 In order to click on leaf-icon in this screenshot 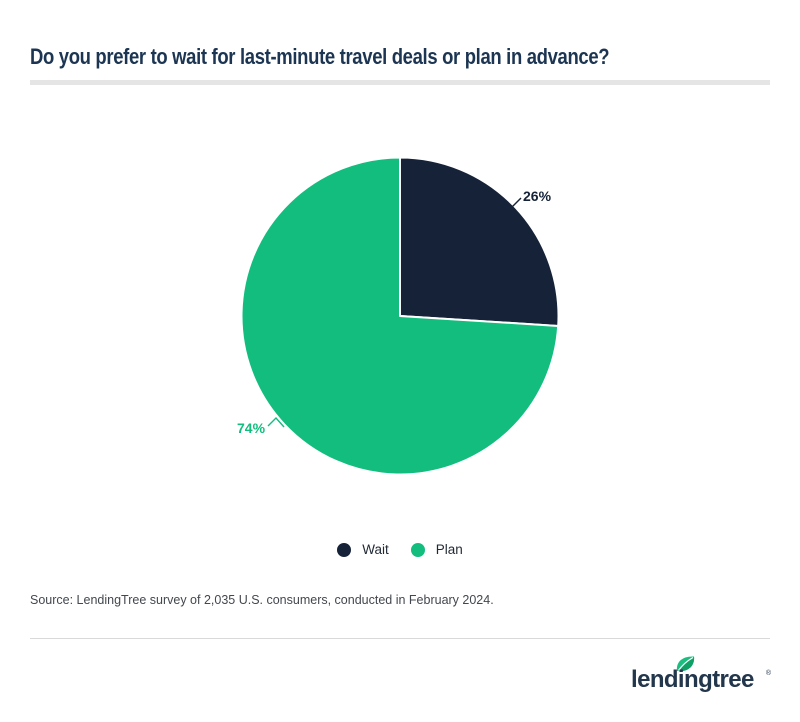, I will do `click(685, 664)`.